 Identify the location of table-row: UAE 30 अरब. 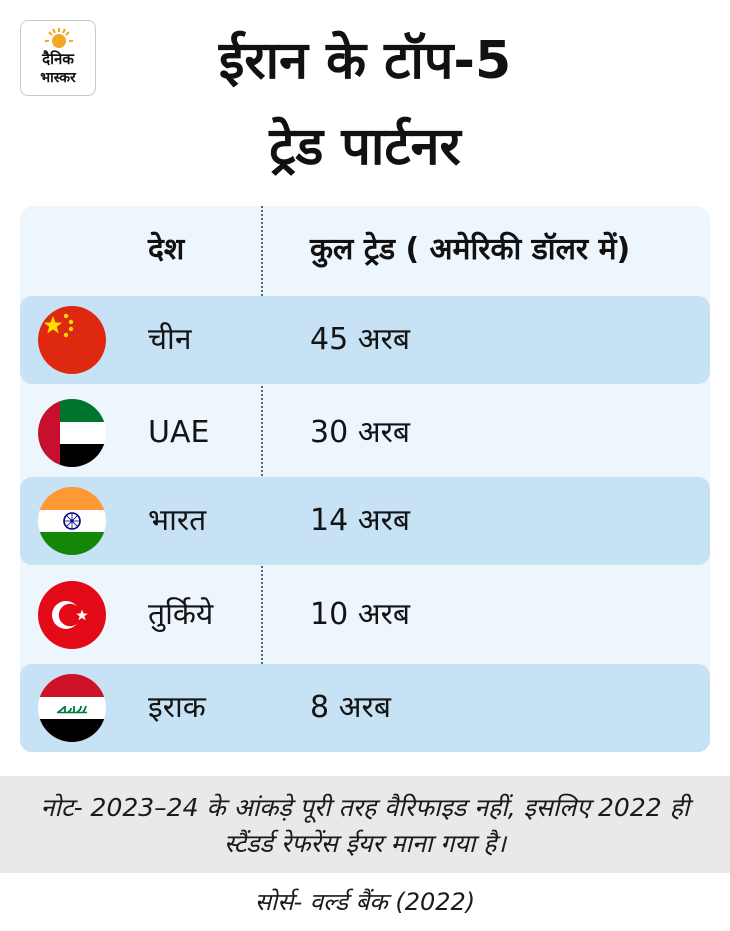
(365, 433).